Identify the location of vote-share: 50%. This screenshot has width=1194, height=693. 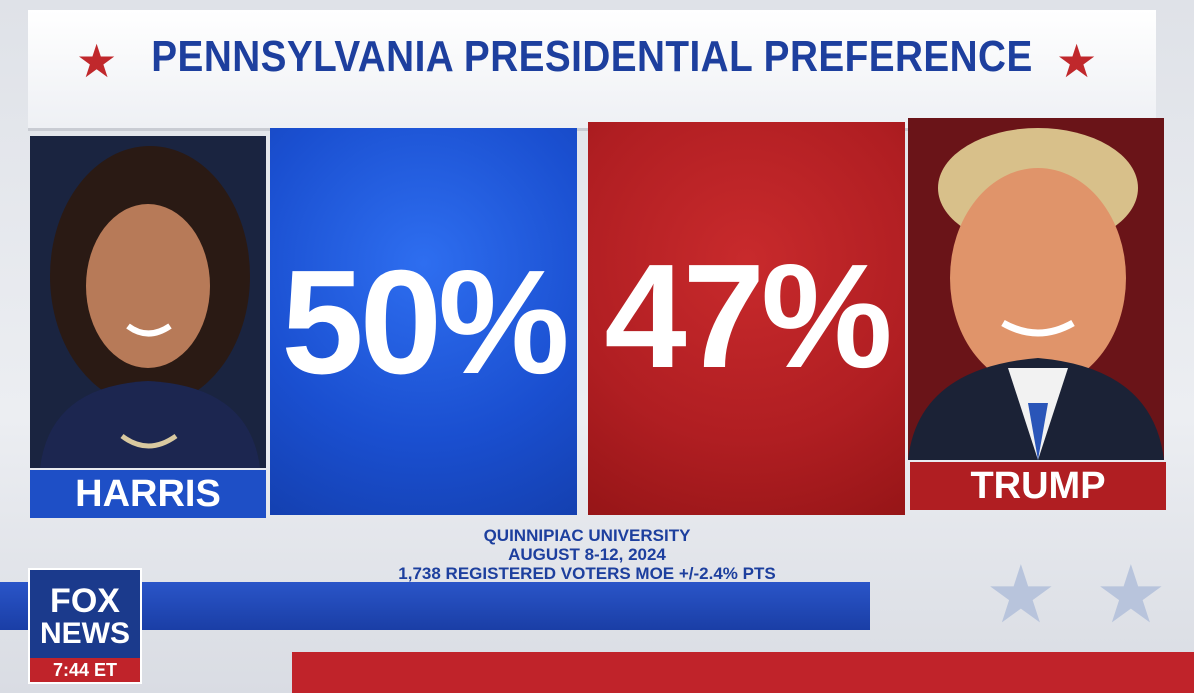
(425, 322).